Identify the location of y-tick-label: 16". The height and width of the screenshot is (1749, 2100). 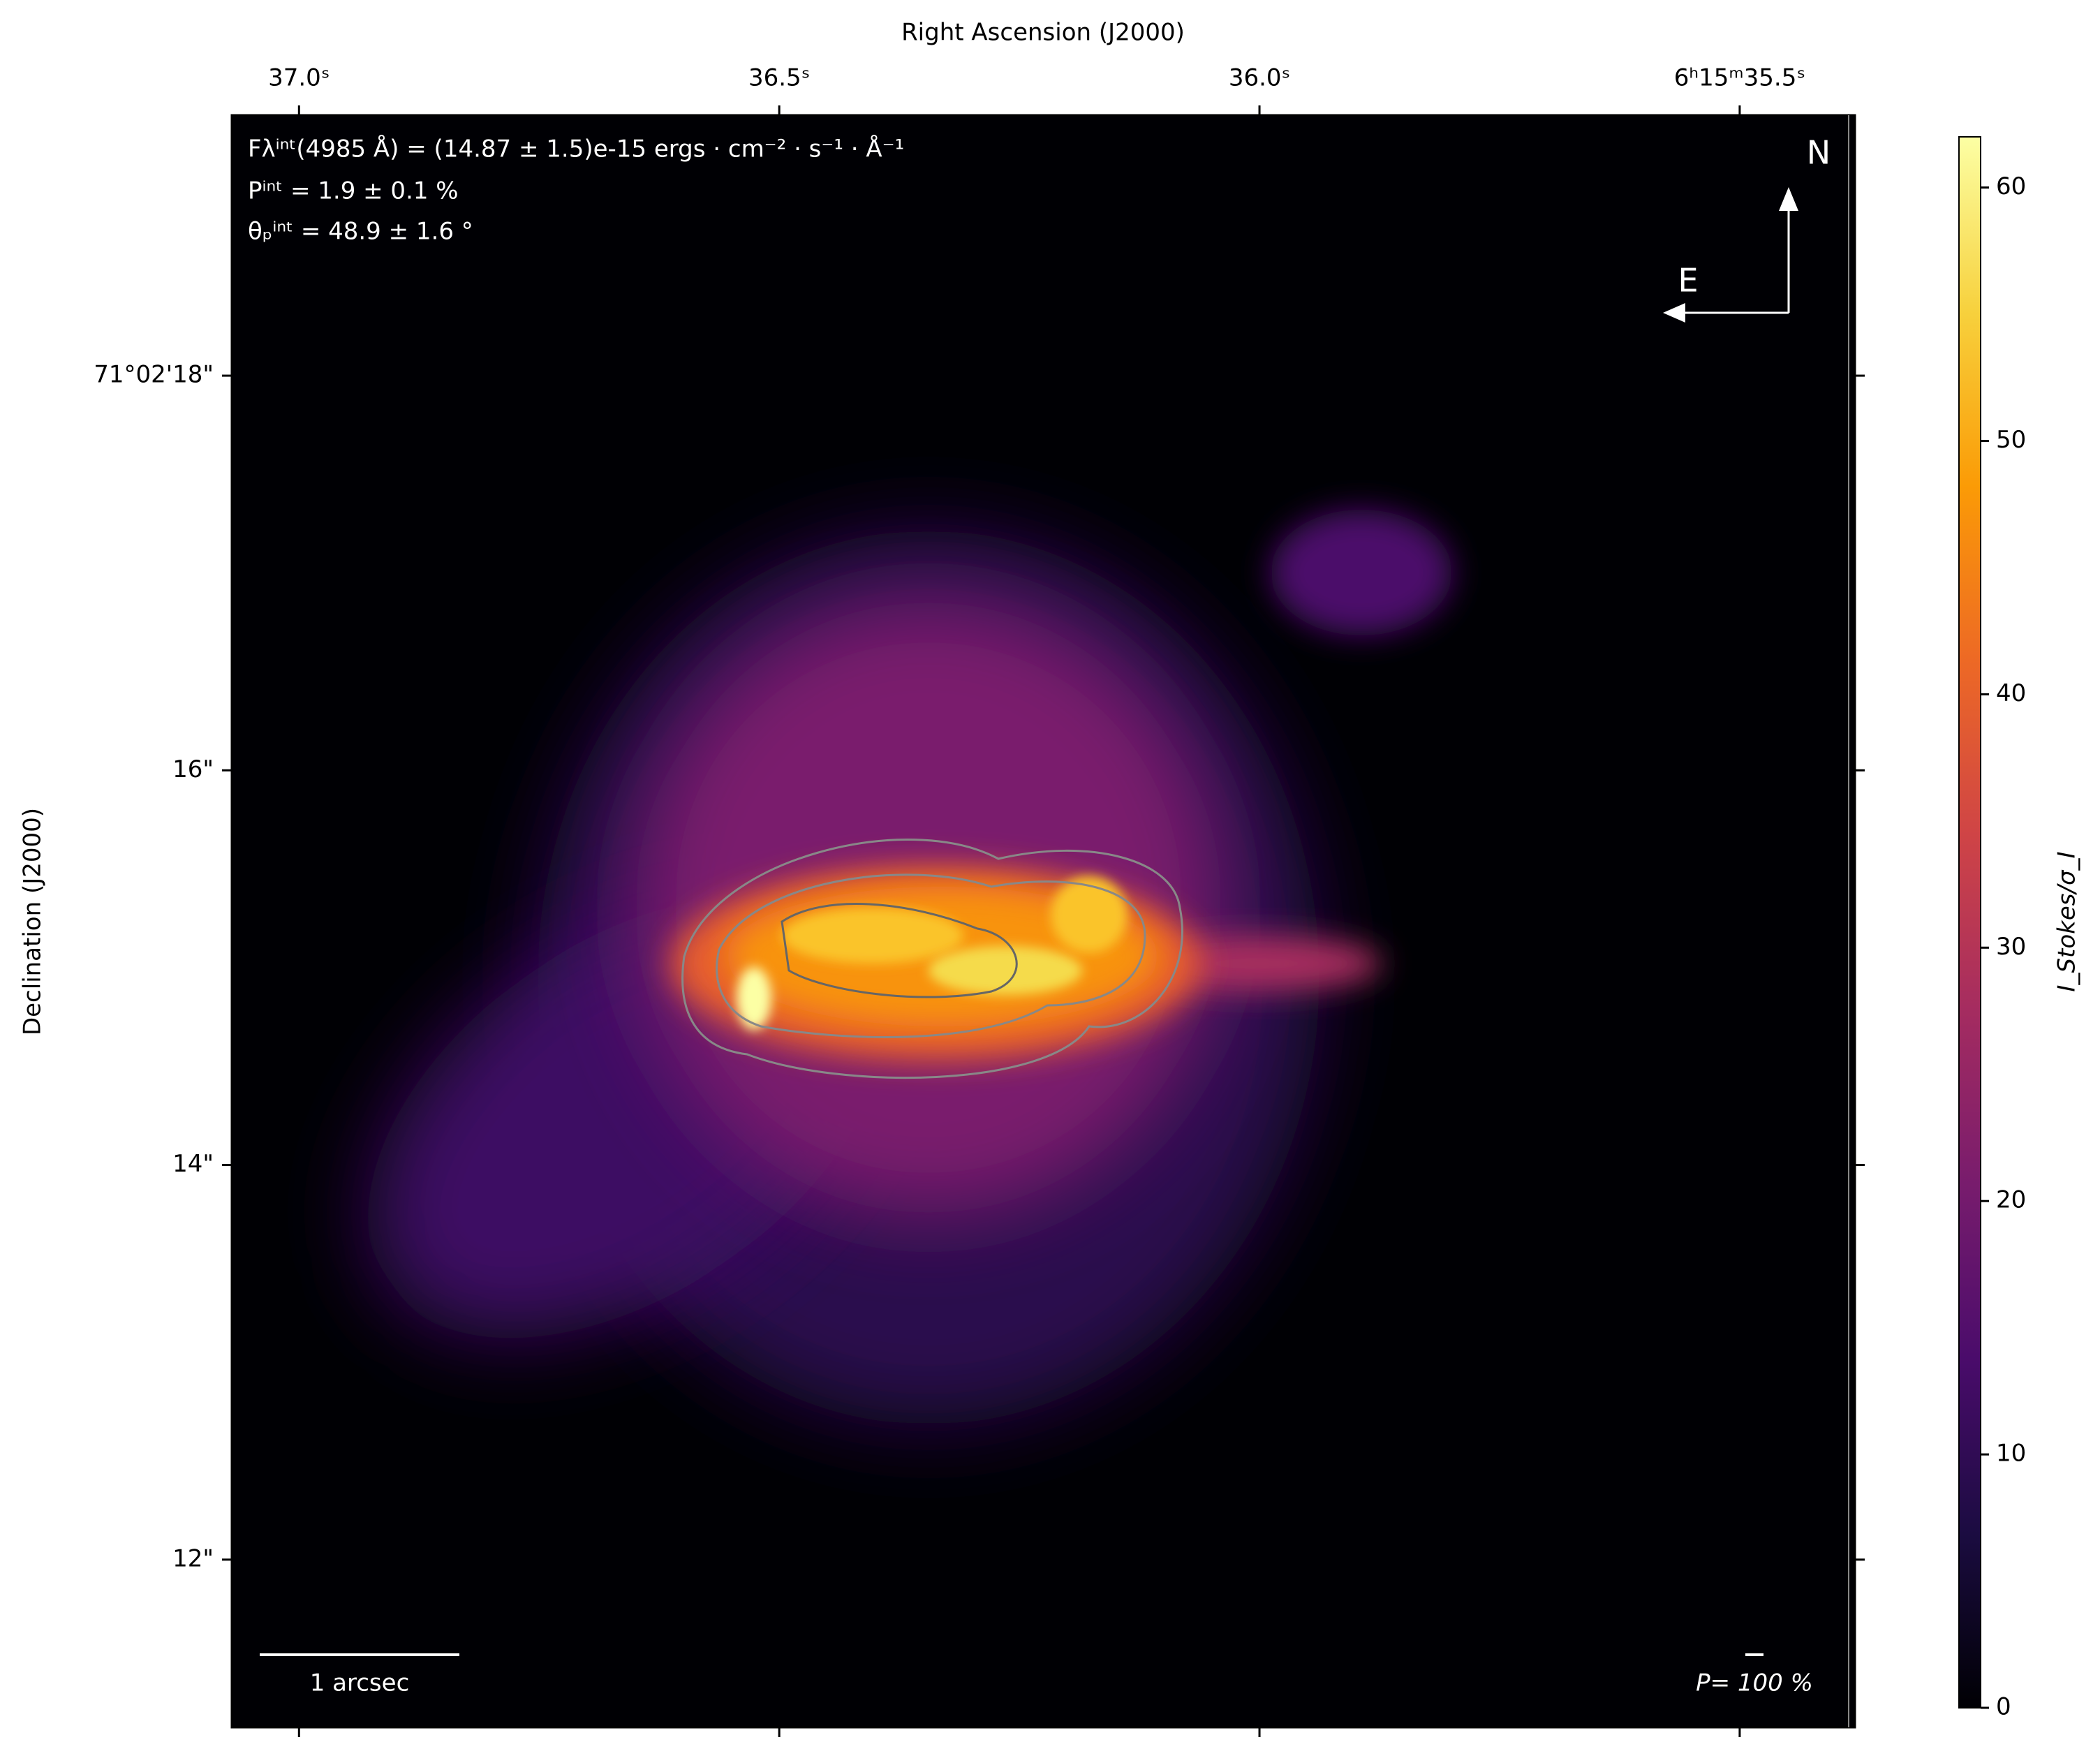
(193, 769).